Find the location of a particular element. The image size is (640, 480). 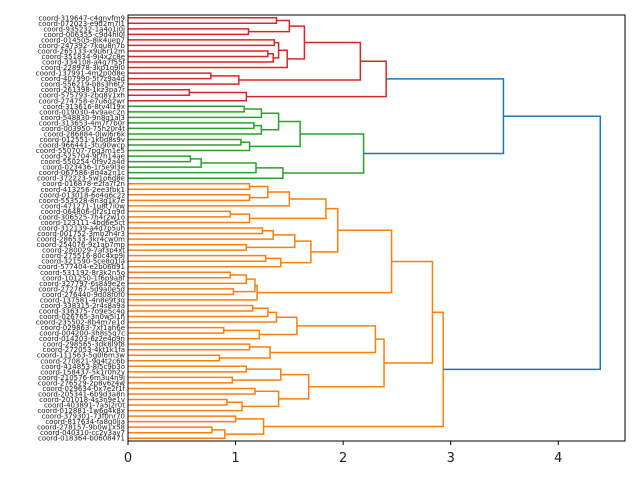

x-axis: 0 1 2 3 4 is located at coordinates (343, 453).